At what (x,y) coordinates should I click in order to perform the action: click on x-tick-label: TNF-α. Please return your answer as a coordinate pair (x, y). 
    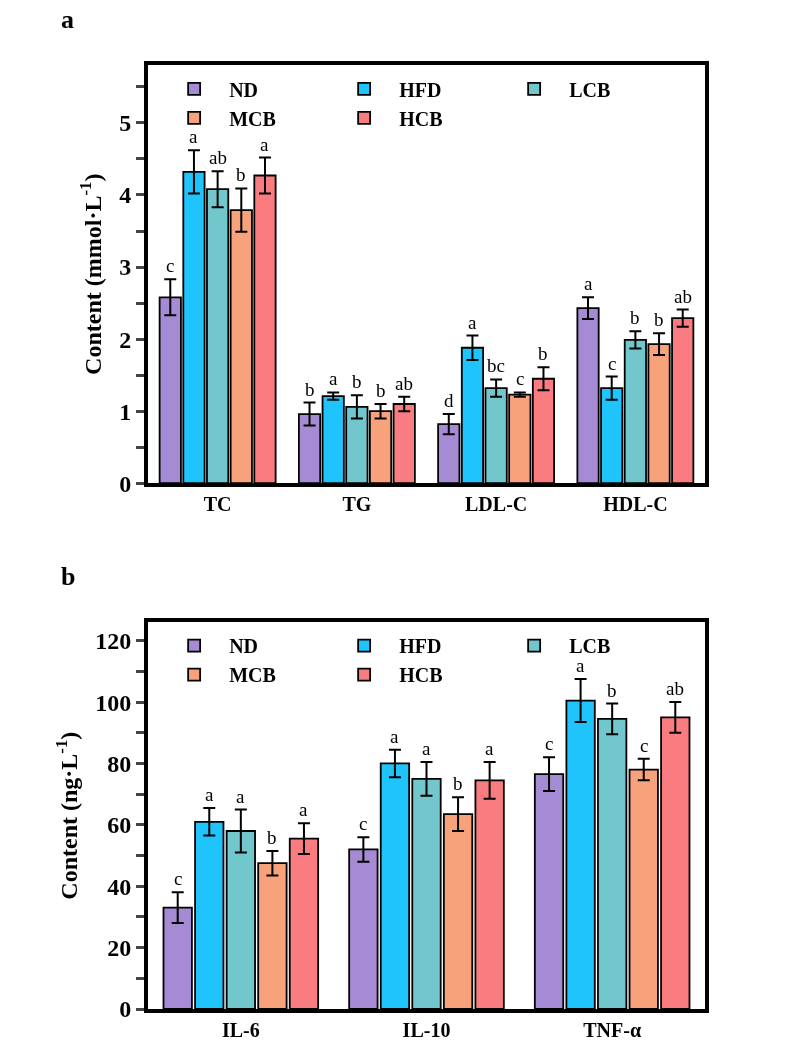
    Looking at the image, I should click on (612, 1030).